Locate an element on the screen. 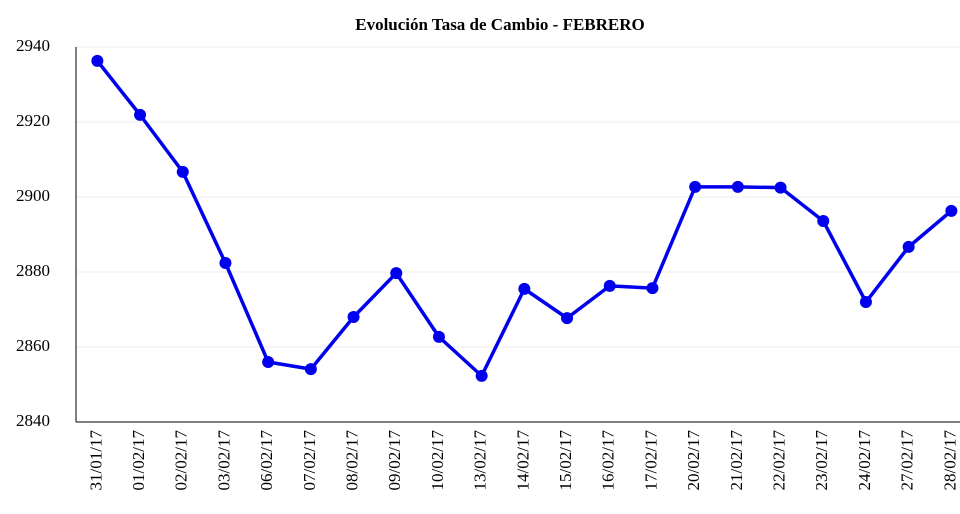  x-tick-label: 03/02/17 is located at coordinates (223, 460).